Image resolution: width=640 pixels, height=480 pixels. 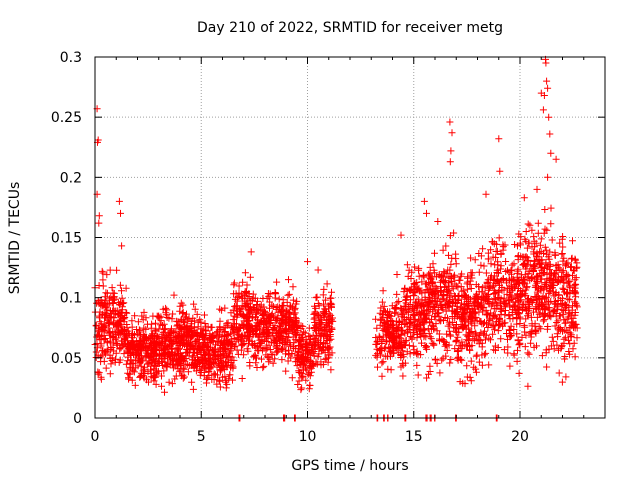 I want to click on y-tick-label: 0.1, so click(x=71, y=299).